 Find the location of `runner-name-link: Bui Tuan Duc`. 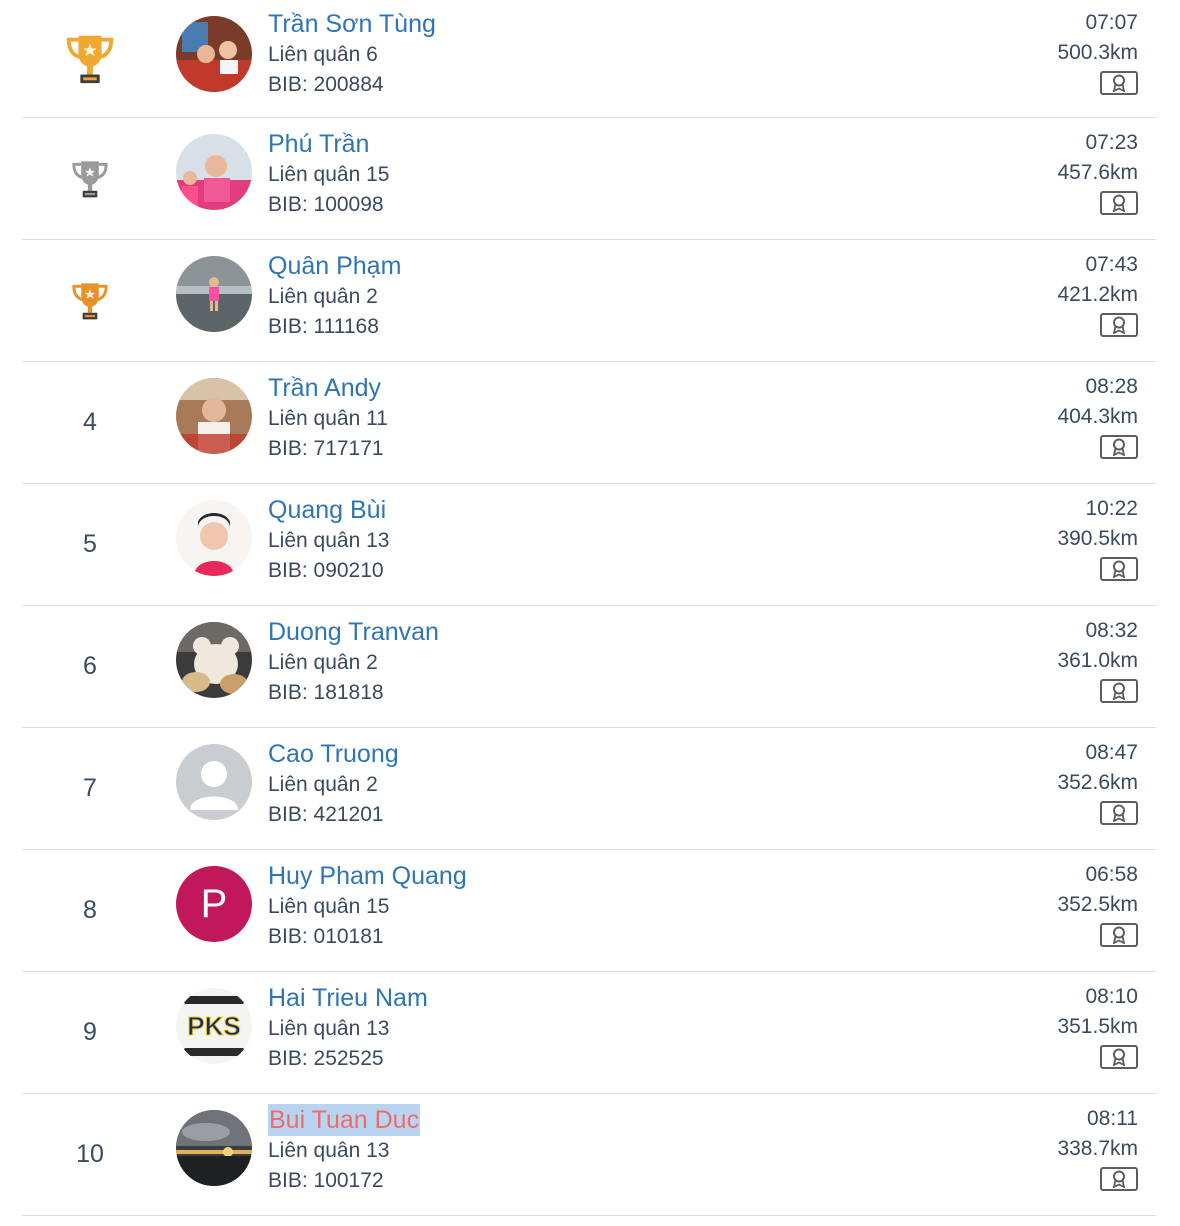

runner-name-link: Bui Tuan Duc is located at coordinates (344, 1120).